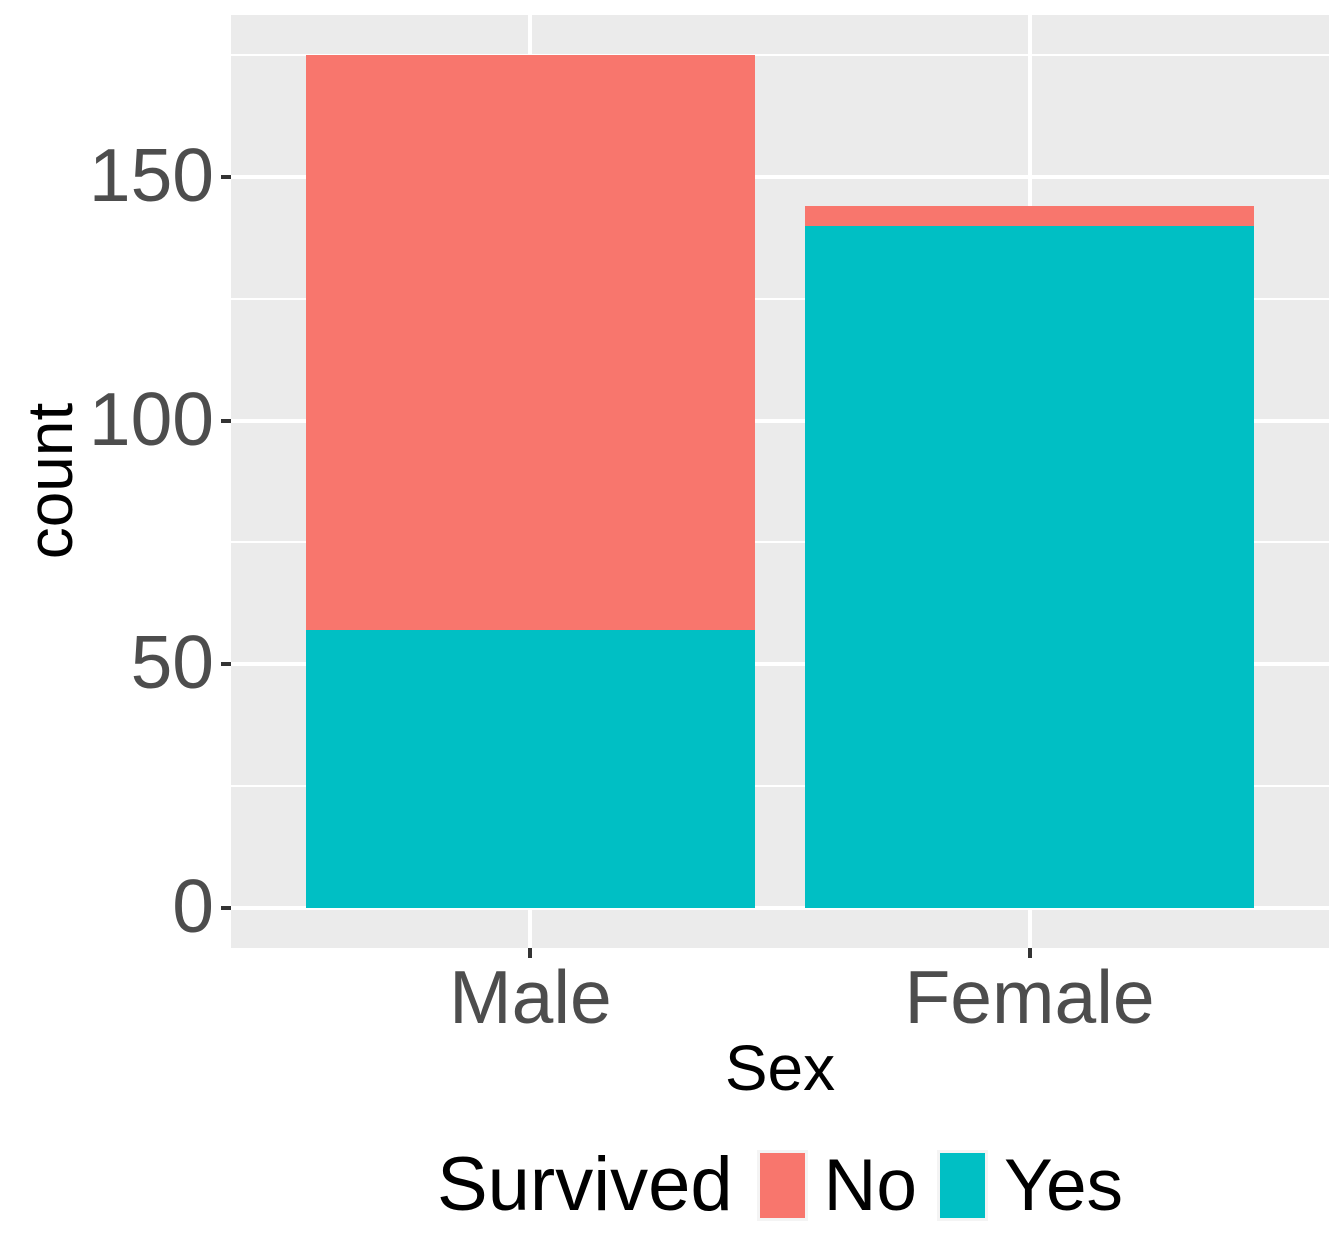 Image resolution: width=1344 pixels, height=1248 pixels. Describe the element at coordinates (780, 1068) in the screenshot. I see `x-axis-title: Sex` at that location.